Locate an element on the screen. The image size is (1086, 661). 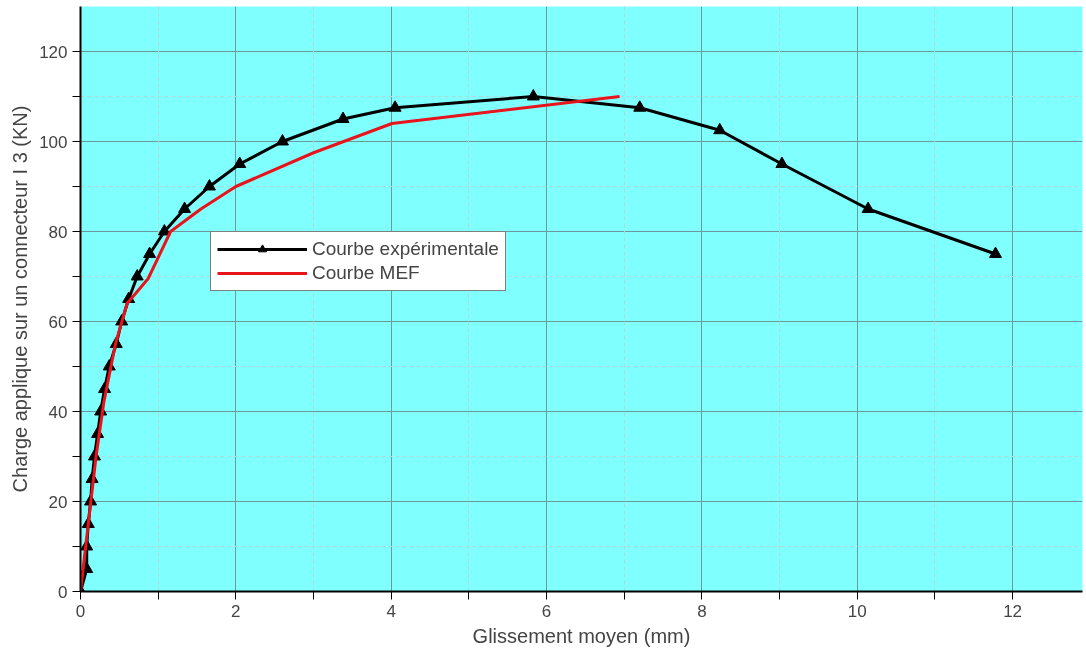
y-tick-label: 40 is located at coordinates (58, 412).